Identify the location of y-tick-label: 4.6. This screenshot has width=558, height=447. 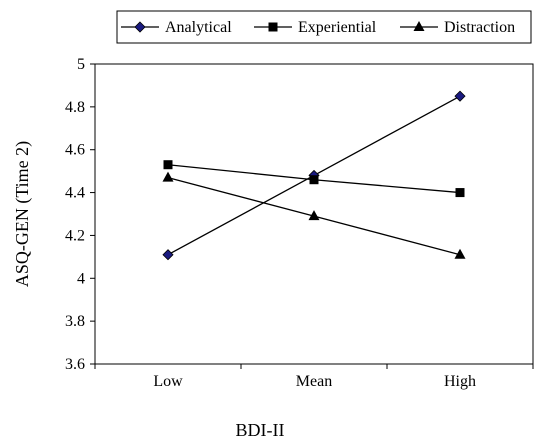
(75, 150).